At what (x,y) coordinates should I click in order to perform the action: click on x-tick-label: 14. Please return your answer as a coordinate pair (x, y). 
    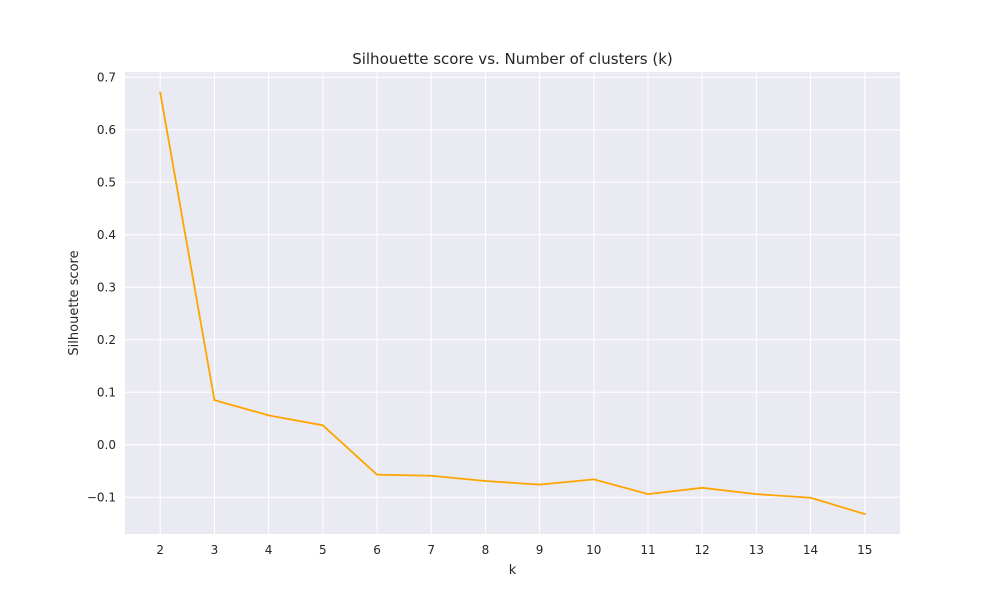
    Looking at the image, I should click on (810, 550).